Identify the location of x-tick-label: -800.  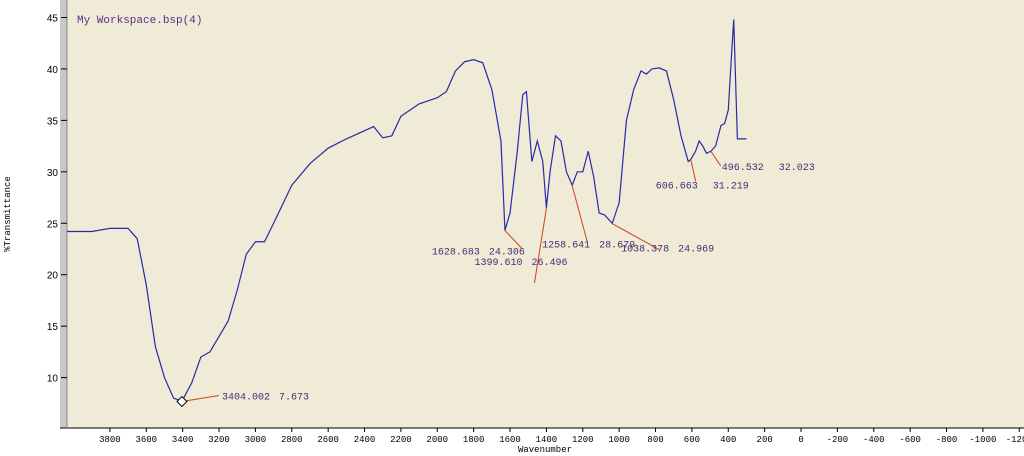
(947, 440).